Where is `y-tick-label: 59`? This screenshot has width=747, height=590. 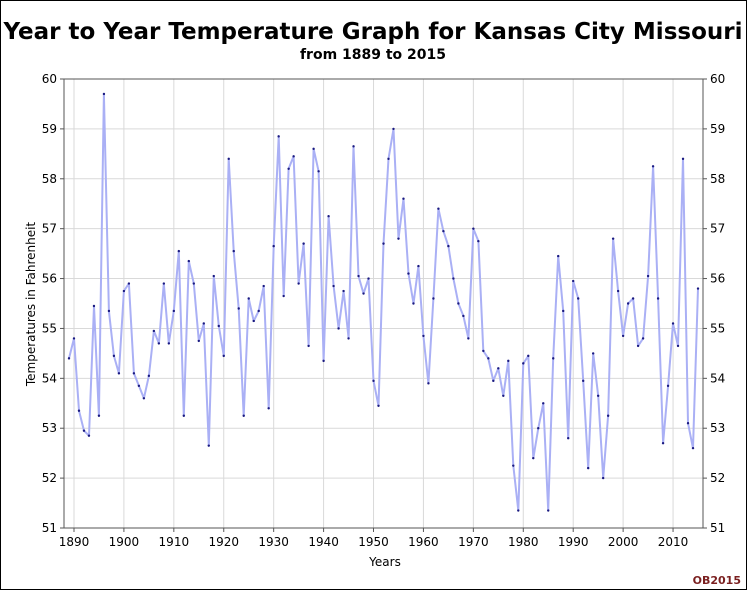 y-tick-label: 59 is located at coordinates (49, 129).